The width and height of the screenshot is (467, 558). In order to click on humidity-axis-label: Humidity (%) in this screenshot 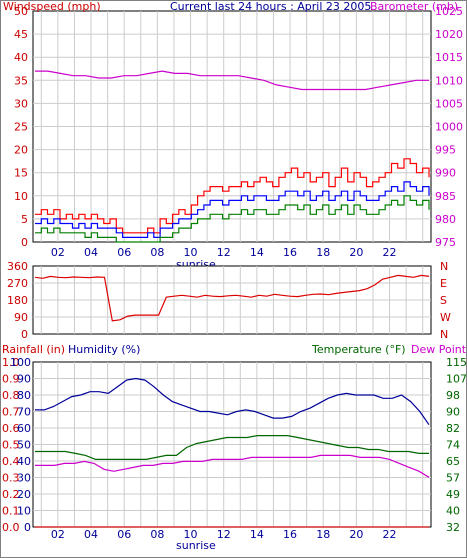, I will do `click(104, 349)`.